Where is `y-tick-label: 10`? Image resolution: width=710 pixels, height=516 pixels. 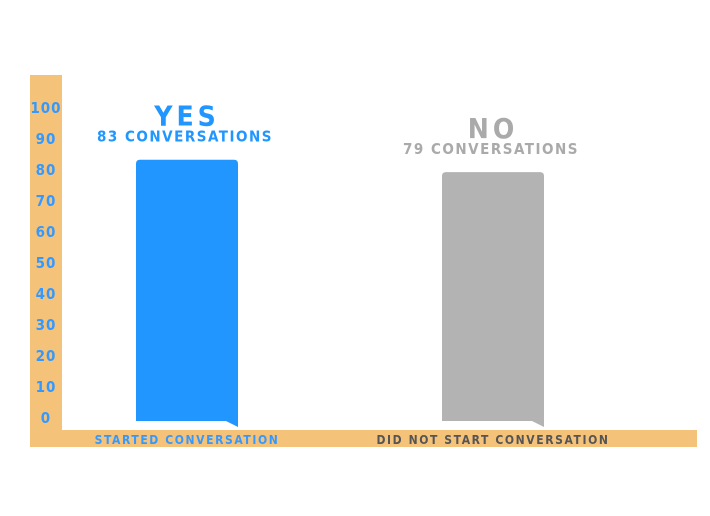 y-tick-label: 10 is located at coordinates (46, 387).